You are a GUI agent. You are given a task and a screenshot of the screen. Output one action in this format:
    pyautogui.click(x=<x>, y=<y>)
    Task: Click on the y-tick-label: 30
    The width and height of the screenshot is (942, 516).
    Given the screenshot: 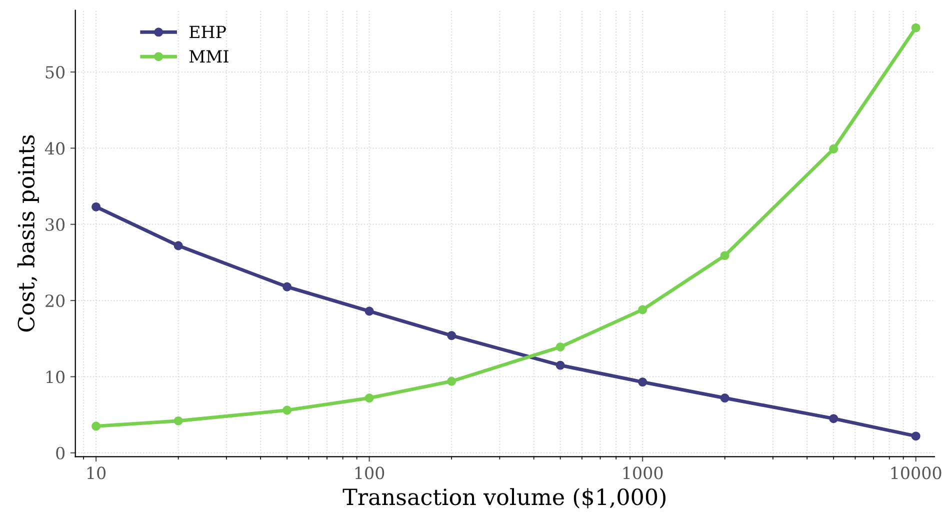 What is the action you would take?
    pyautogui.click(x=55, y=224)
    